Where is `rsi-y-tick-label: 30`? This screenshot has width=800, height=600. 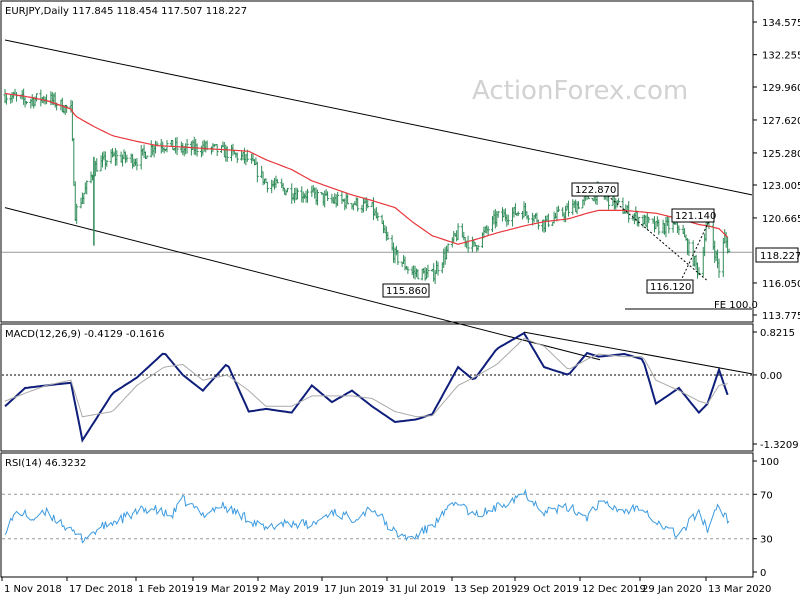 rsi-y-tick-label: 30 is located at coordinates (766, 540).